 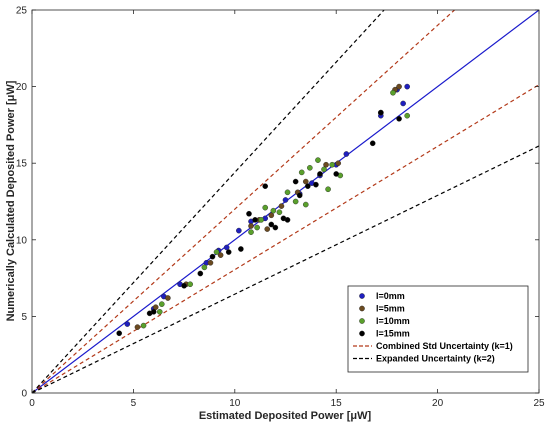 What do you see at coordinates (390, 309) in the screenshot?
I see `legend-label: l=5mm` at bounding box center [390, 309].